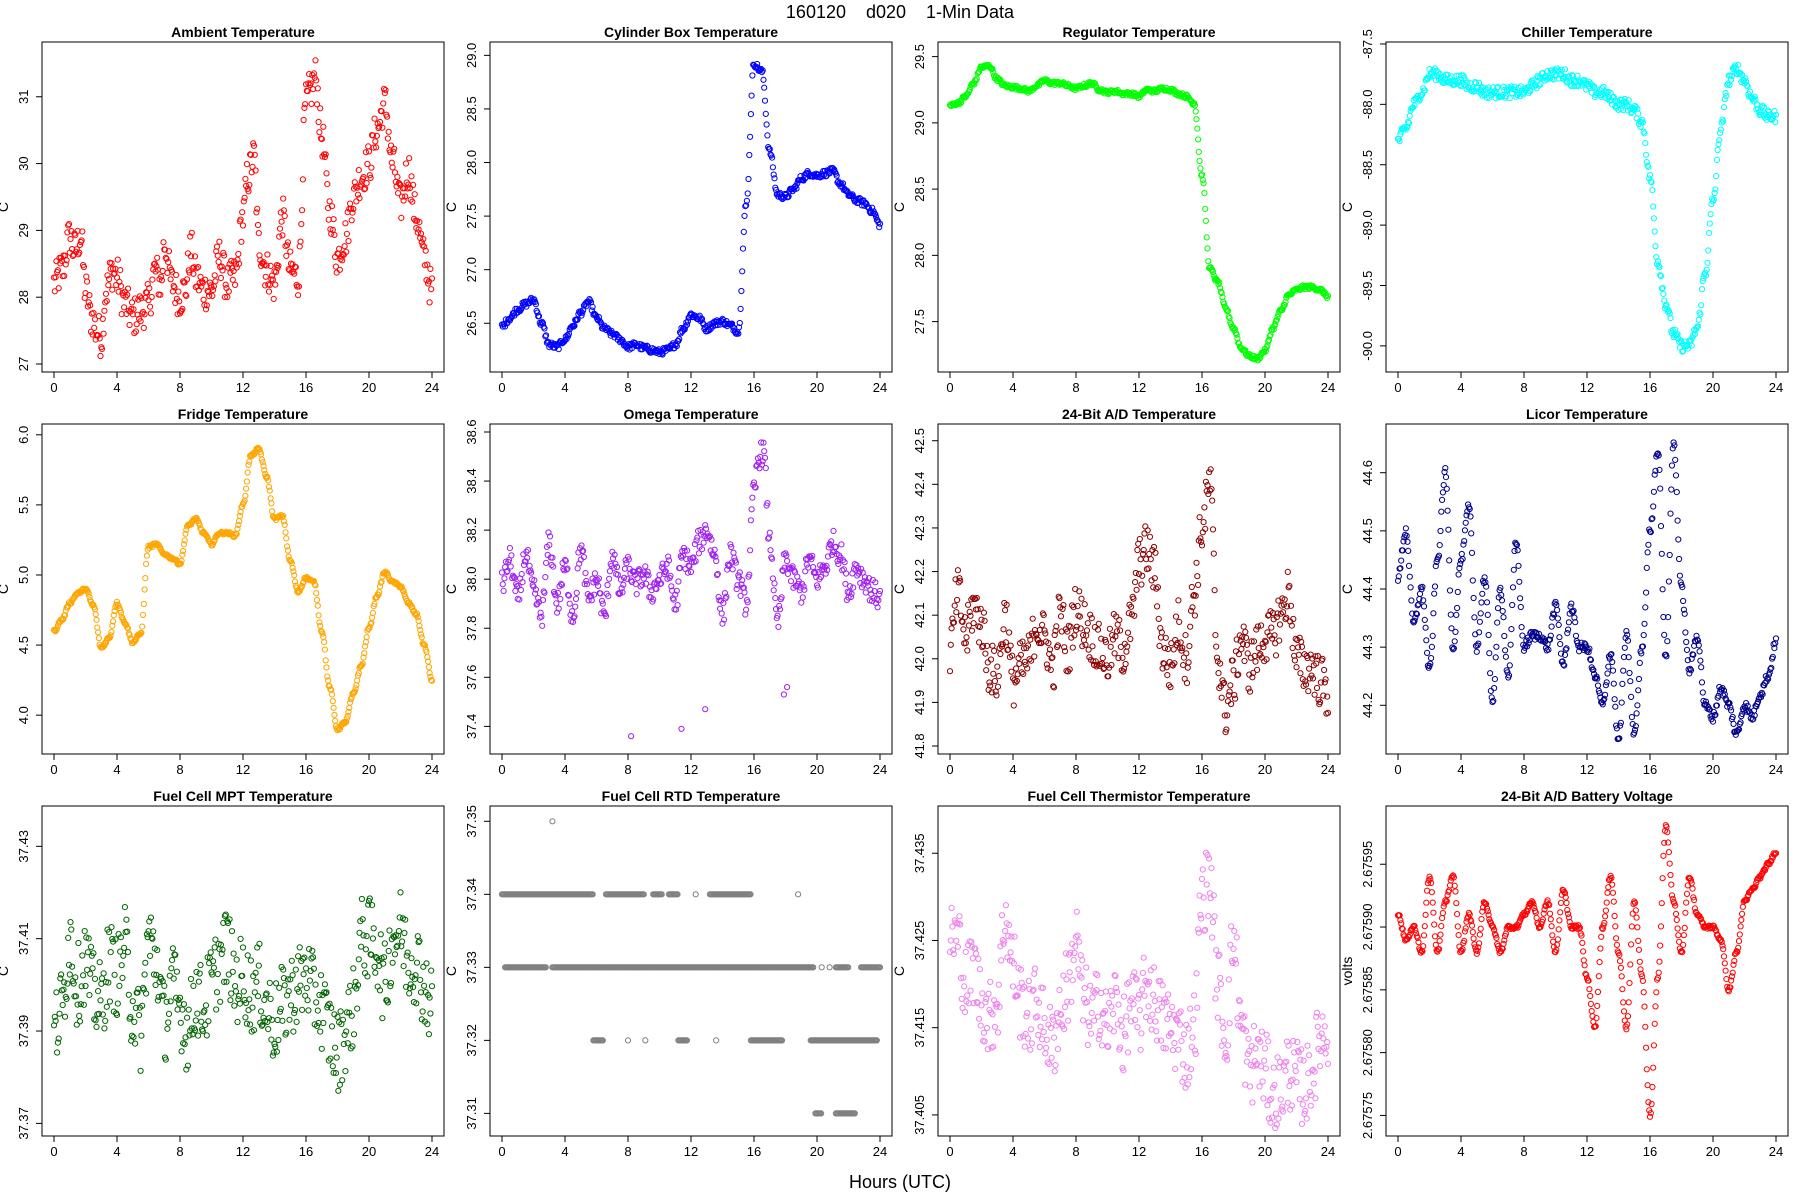  I want to click on plot-frame, so click(1139, 207).